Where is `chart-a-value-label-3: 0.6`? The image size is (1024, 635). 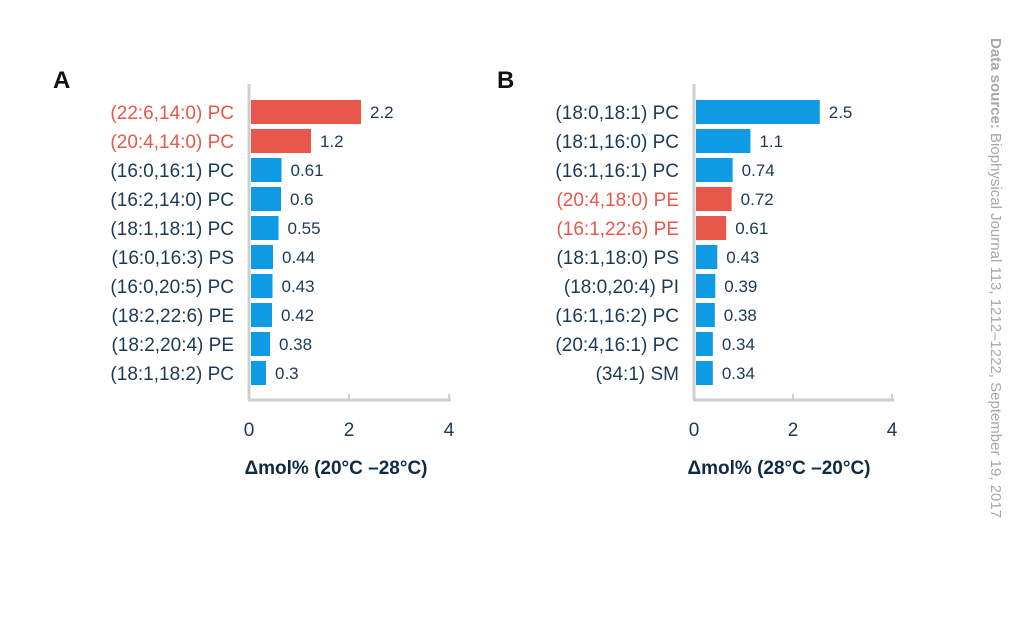
chart-a-value-label-3: 0.6 is located at coordinates (302, 199).